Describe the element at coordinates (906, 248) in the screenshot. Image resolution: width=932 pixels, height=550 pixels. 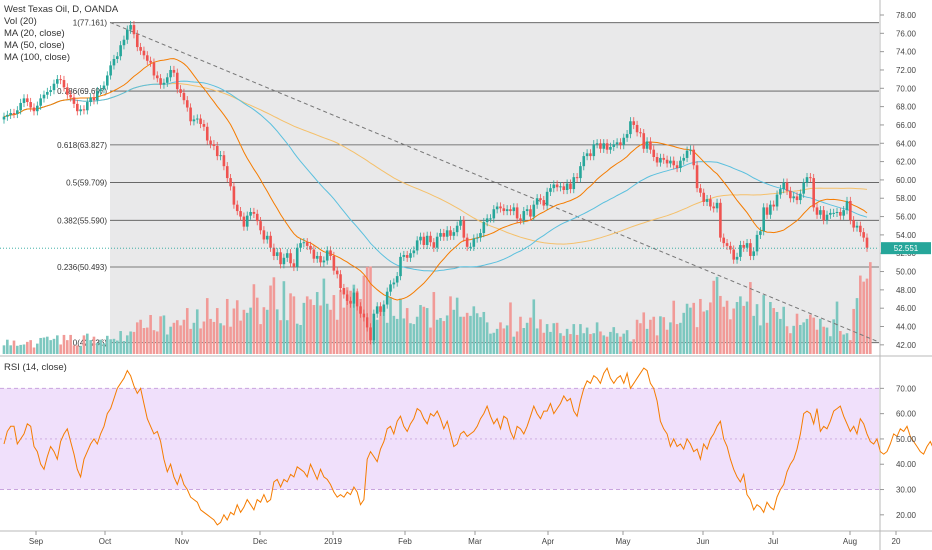
I see `last-price-label: 52.551` at that location.